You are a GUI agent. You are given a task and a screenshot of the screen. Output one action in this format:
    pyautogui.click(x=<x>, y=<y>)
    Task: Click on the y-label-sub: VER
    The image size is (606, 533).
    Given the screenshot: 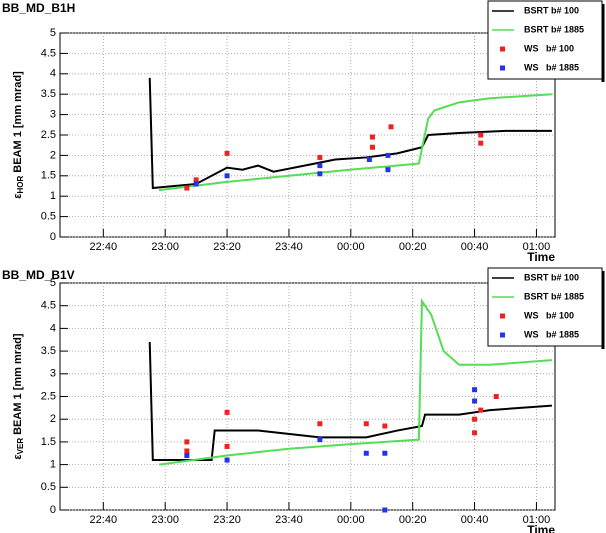 What is the action you would take?
    pyautogui.click(x=20, y=446)
    